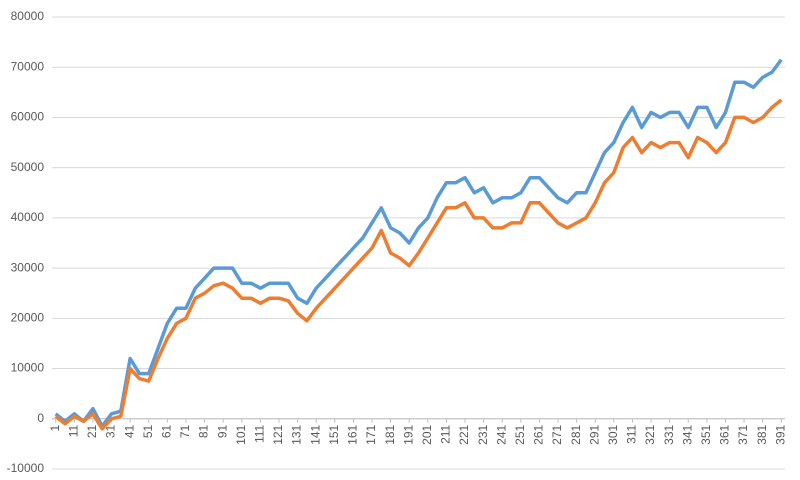 This screenshot has width=800, height=480. What do you see at coordinates (28, 117) in the screenshot?
I see `y-tick-label: 60000` at bounding box center [28, 117].